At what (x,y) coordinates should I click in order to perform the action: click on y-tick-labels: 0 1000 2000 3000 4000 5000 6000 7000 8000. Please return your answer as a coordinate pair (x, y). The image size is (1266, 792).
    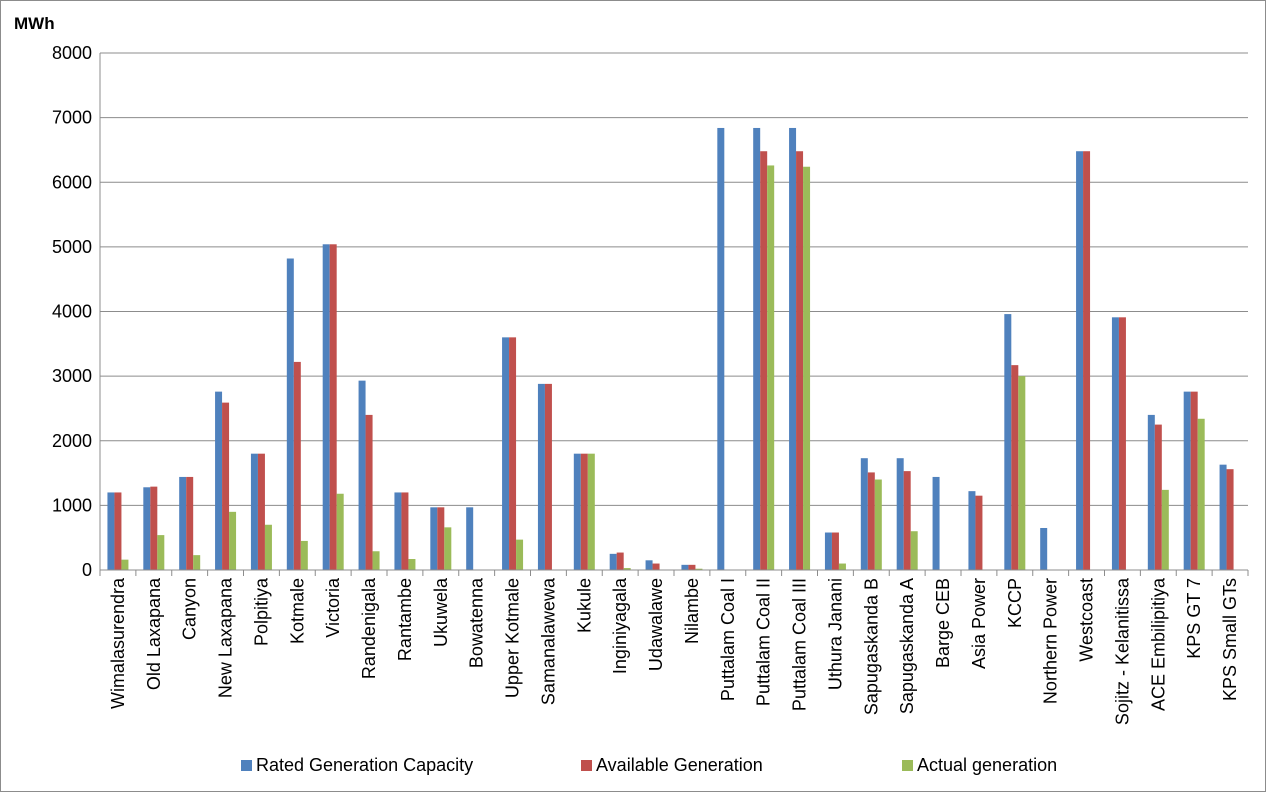
    Looking at the image, I should click on (72, 311).